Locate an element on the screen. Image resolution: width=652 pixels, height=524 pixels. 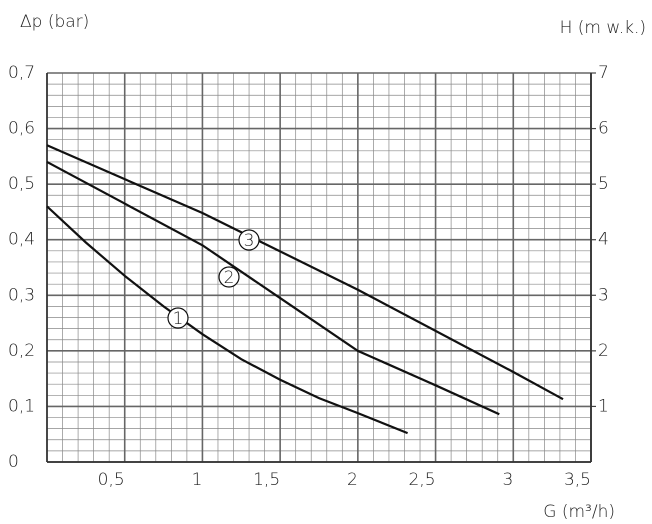
y-tick-label: 0,5 is located at coordinates (21, 184).